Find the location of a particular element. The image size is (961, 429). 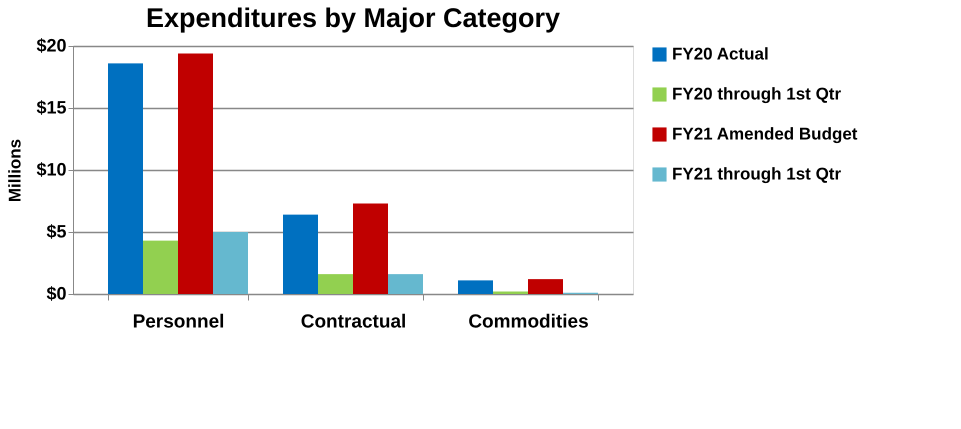

legend-label: FY20 through 1st Qtr is located at coordinates (757, 94).